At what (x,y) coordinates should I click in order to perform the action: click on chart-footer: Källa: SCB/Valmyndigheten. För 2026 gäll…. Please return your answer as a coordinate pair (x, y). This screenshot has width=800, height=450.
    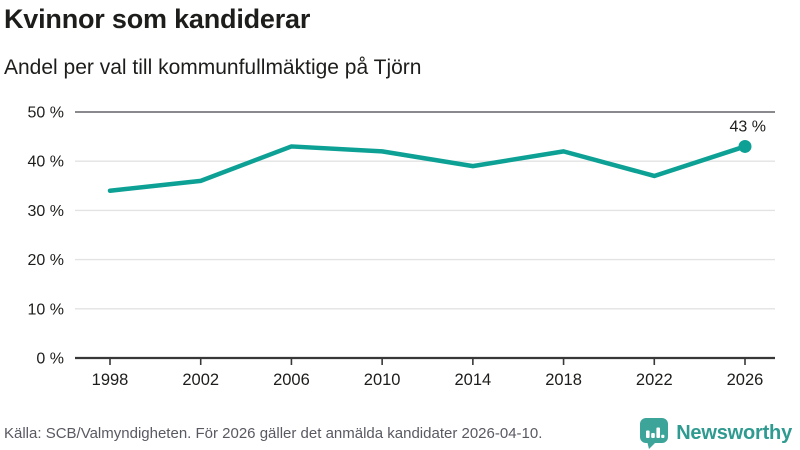
    Looking at the image, I should click on (400, 433).